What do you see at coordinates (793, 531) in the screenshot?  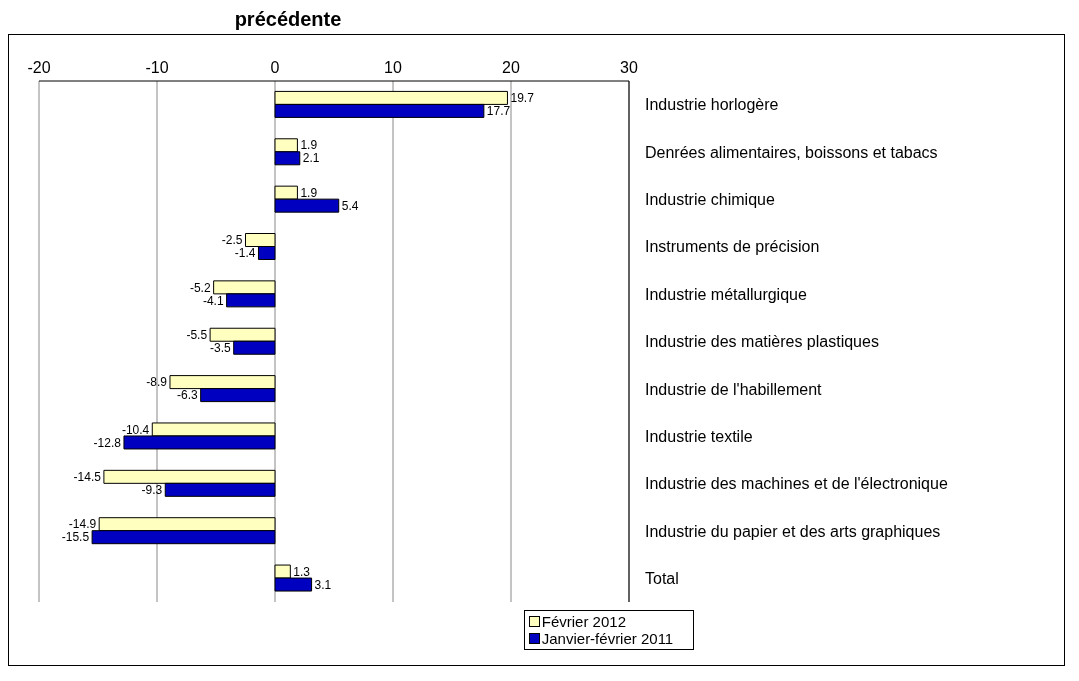 I see `y-tick-label: Industrie du papier et des arts graphiques` at bounding box center [793, 531].